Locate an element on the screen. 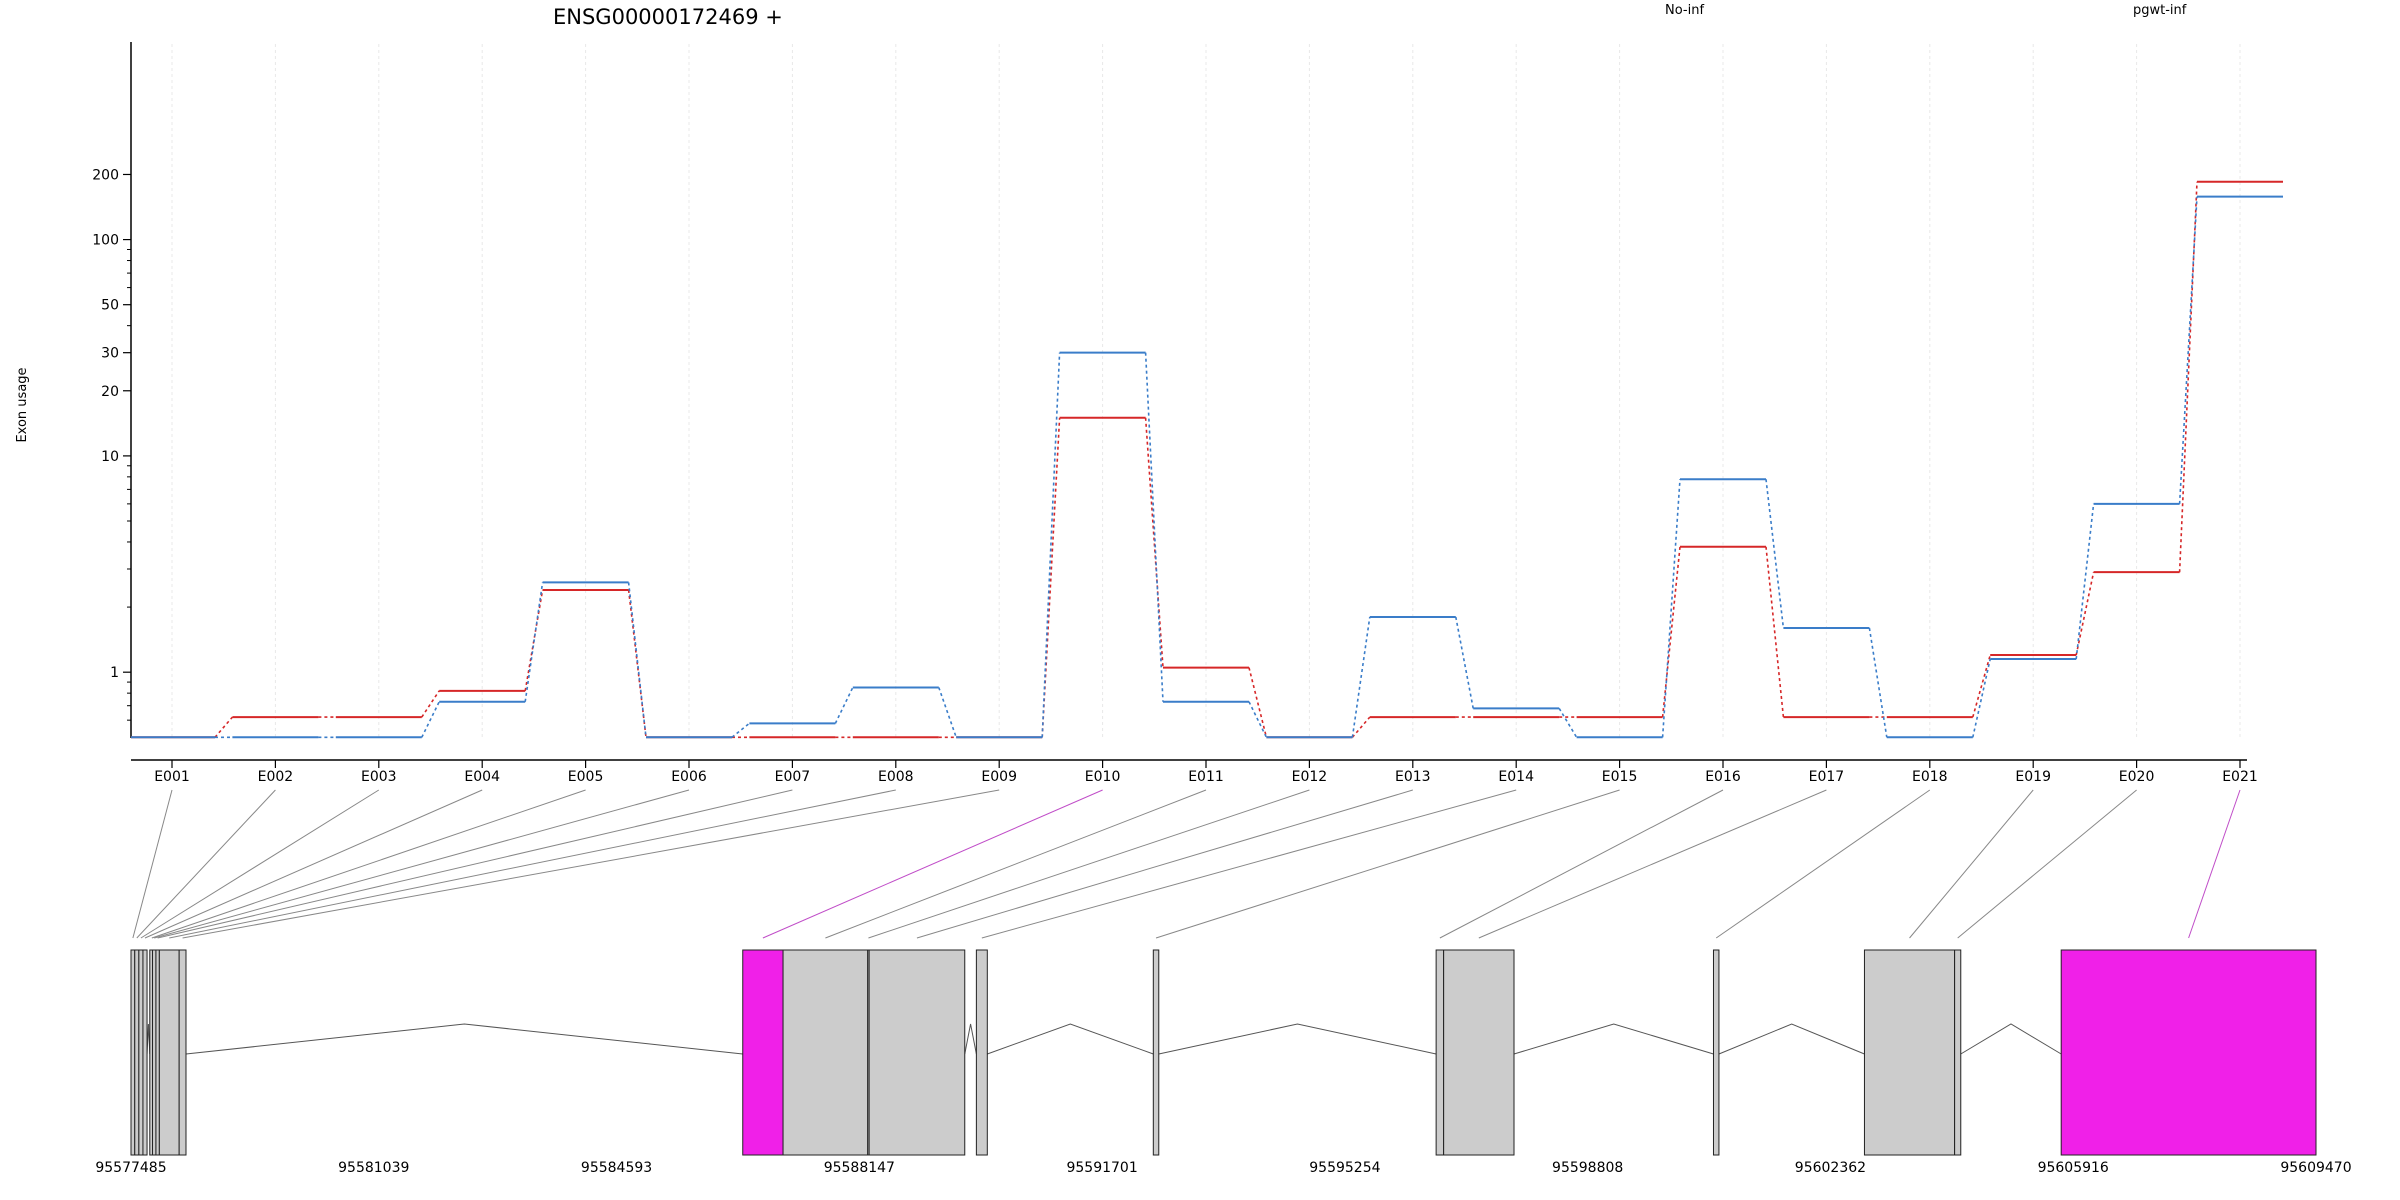  coordinate-label: 95605916 is located at coordinates (2073, 1168).